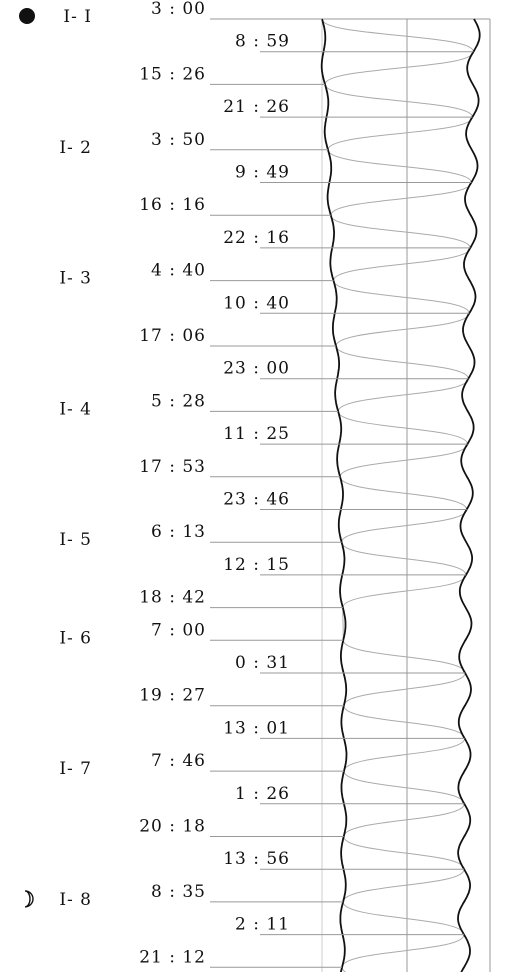  I want to click on high-tide-time: 17 : 53, so click(172, 467).